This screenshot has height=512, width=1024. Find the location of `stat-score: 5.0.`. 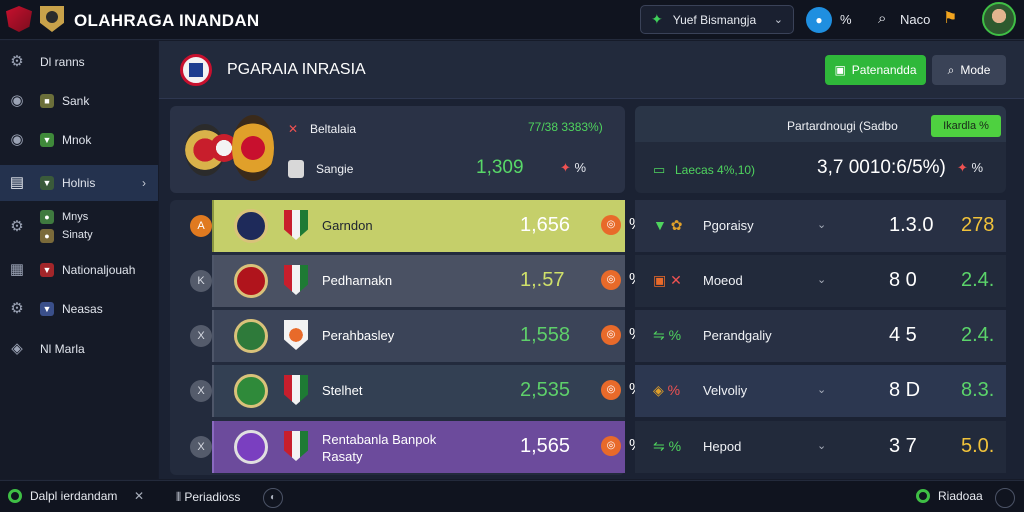

stat-score: 5.0. is located at coordinates (978, 446).